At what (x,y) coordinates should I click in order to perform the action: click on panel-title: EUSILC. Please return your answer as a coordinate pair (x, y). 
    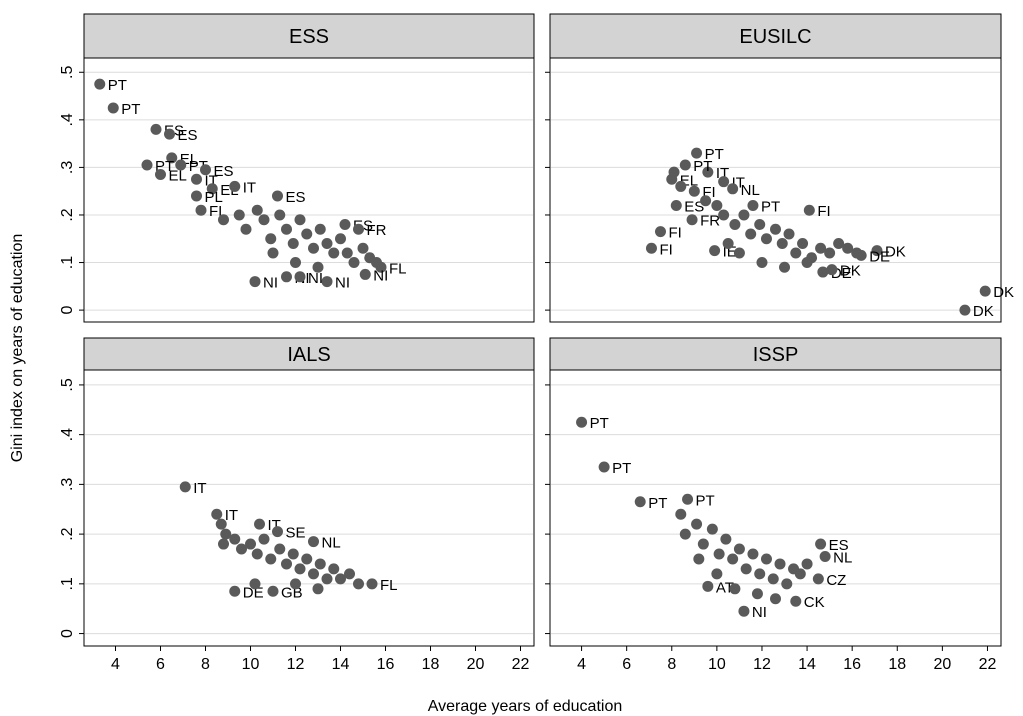
    Looking at the image, I should click on (775, 37).